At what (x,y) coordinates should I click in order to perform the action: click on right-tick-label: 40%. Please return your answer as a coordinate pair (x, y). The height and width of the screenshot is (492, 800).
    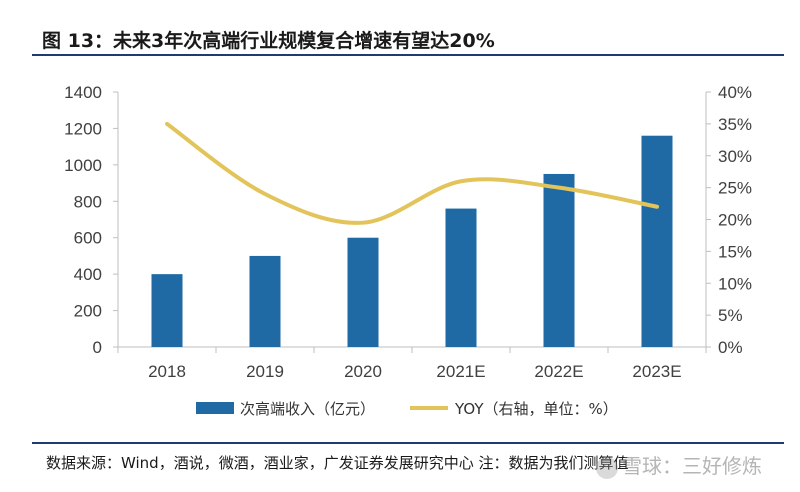
    Looking at the image, I should click on (735, 92).